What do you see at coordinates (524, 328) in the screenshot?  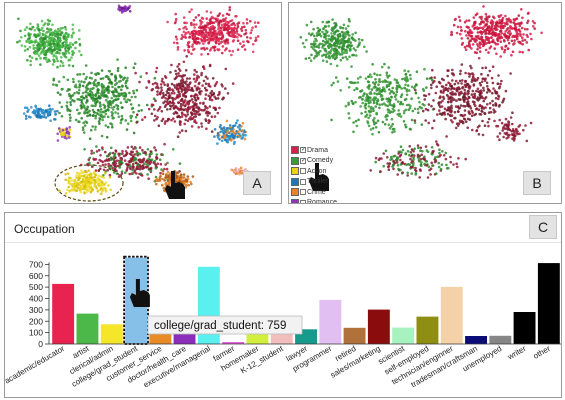 I see `bar-writer` at bounding box center [524, 328].